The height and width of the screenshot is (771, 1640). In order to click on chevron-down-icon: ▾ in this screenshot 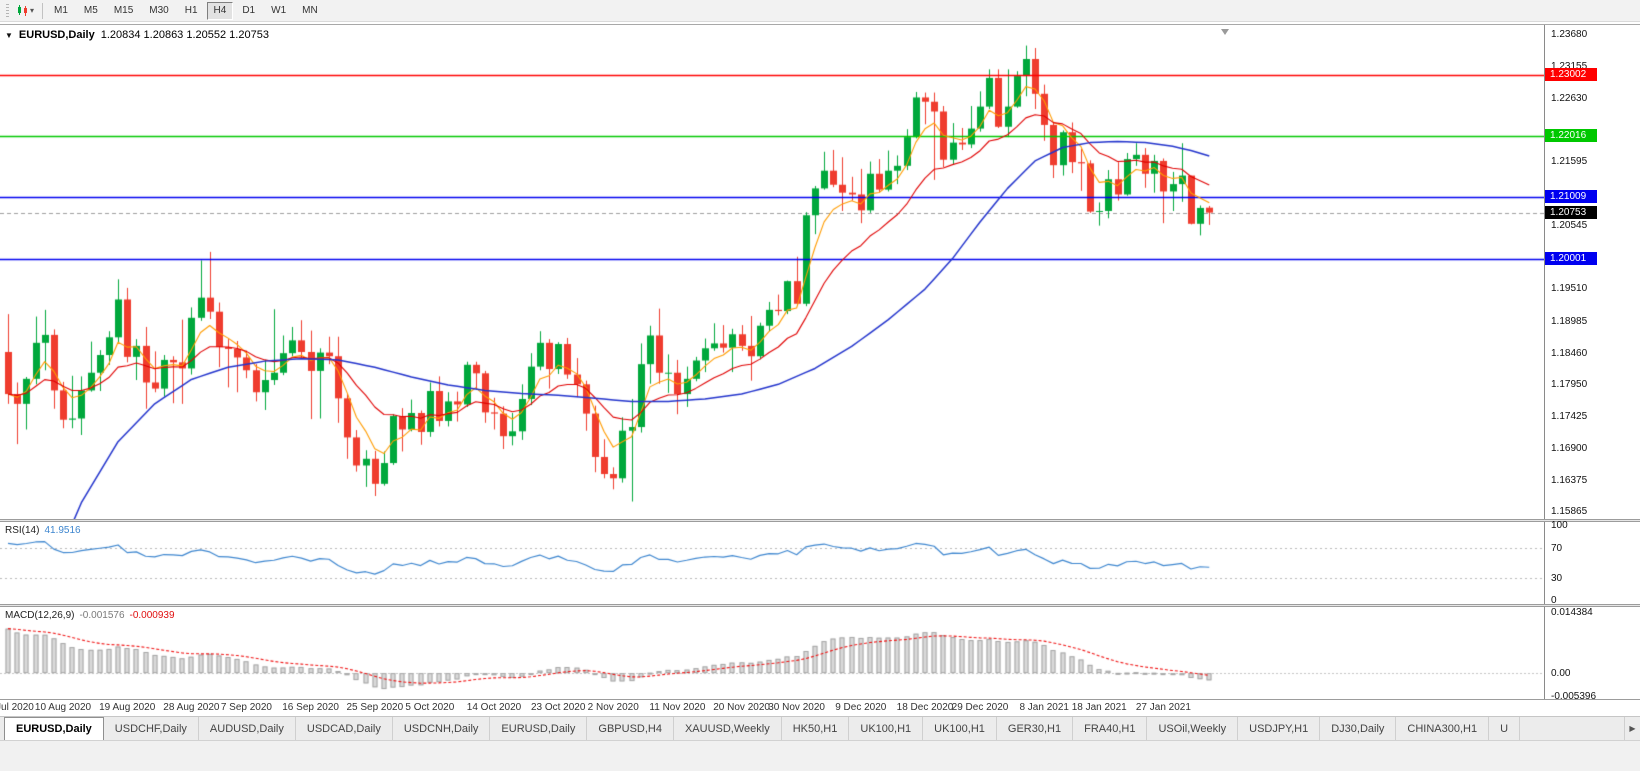, I will do `click(32, 10)`.